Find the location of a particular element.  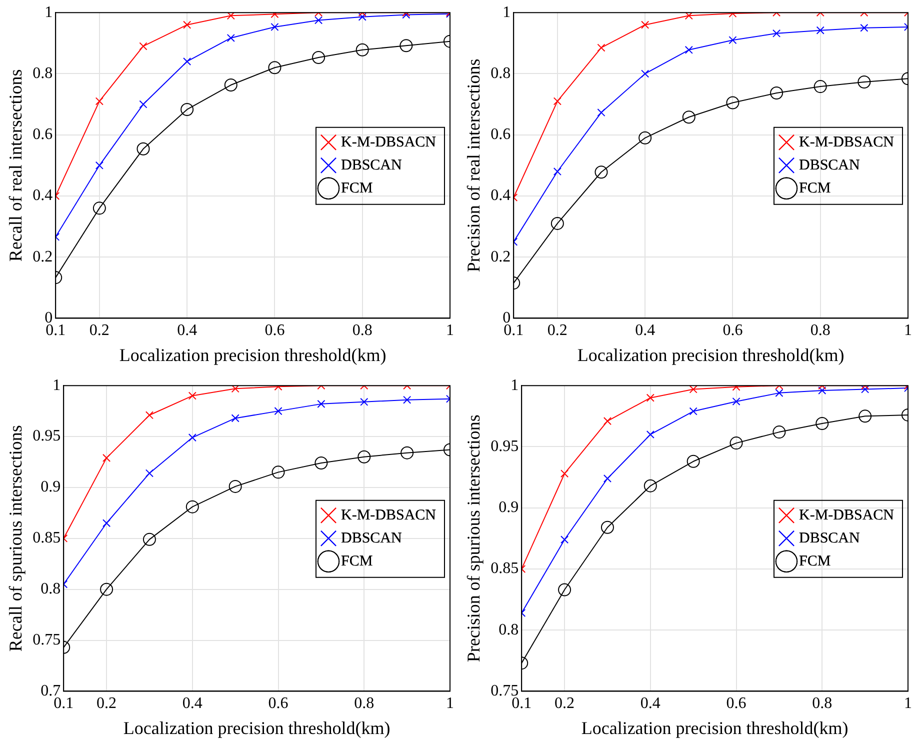

y-tick-label: 0.9 is located at coordinates (50, 487).